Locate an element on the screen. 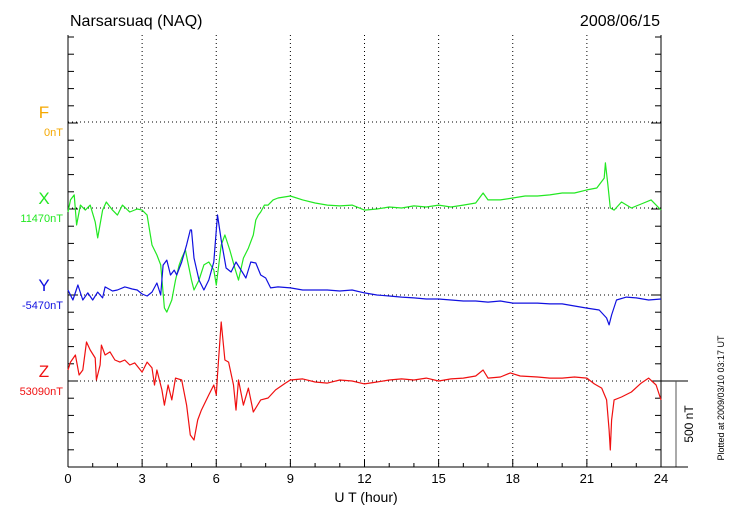  scale-bar: 500 nT is located at coordinates (678, 424).